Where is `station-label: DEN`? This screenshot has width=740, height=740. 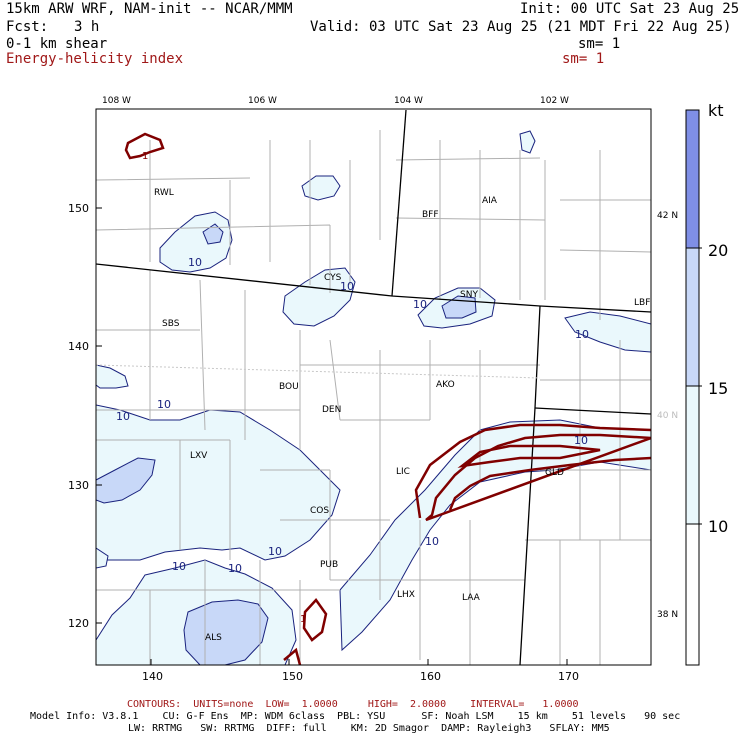
station-label: DEN is located at coordinates (331, 410).